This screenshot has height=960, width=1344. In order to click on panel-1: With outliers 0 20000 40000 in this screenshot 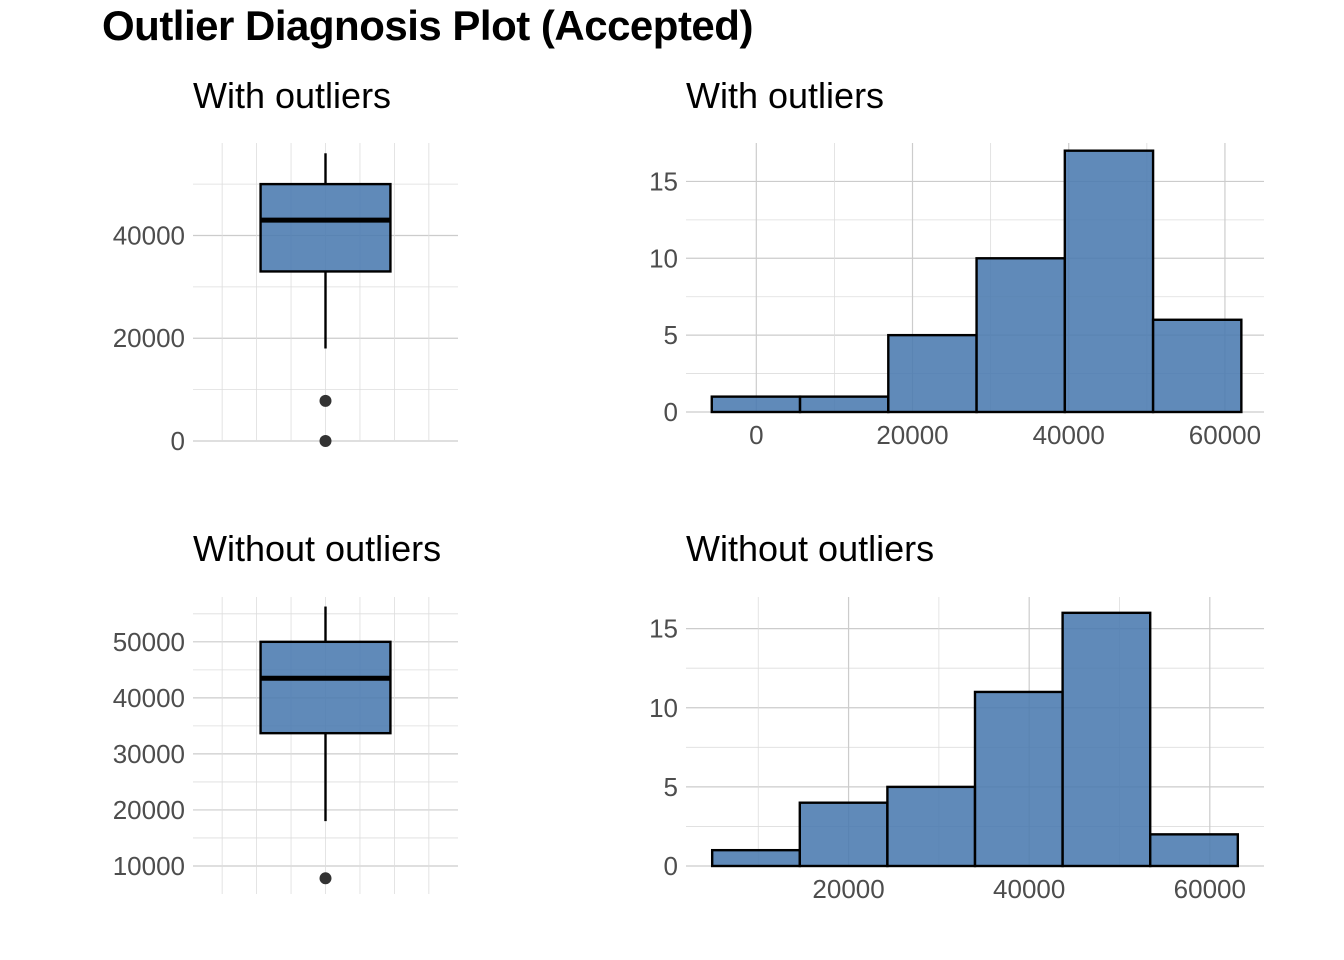, I will do `click(285, 265)`.